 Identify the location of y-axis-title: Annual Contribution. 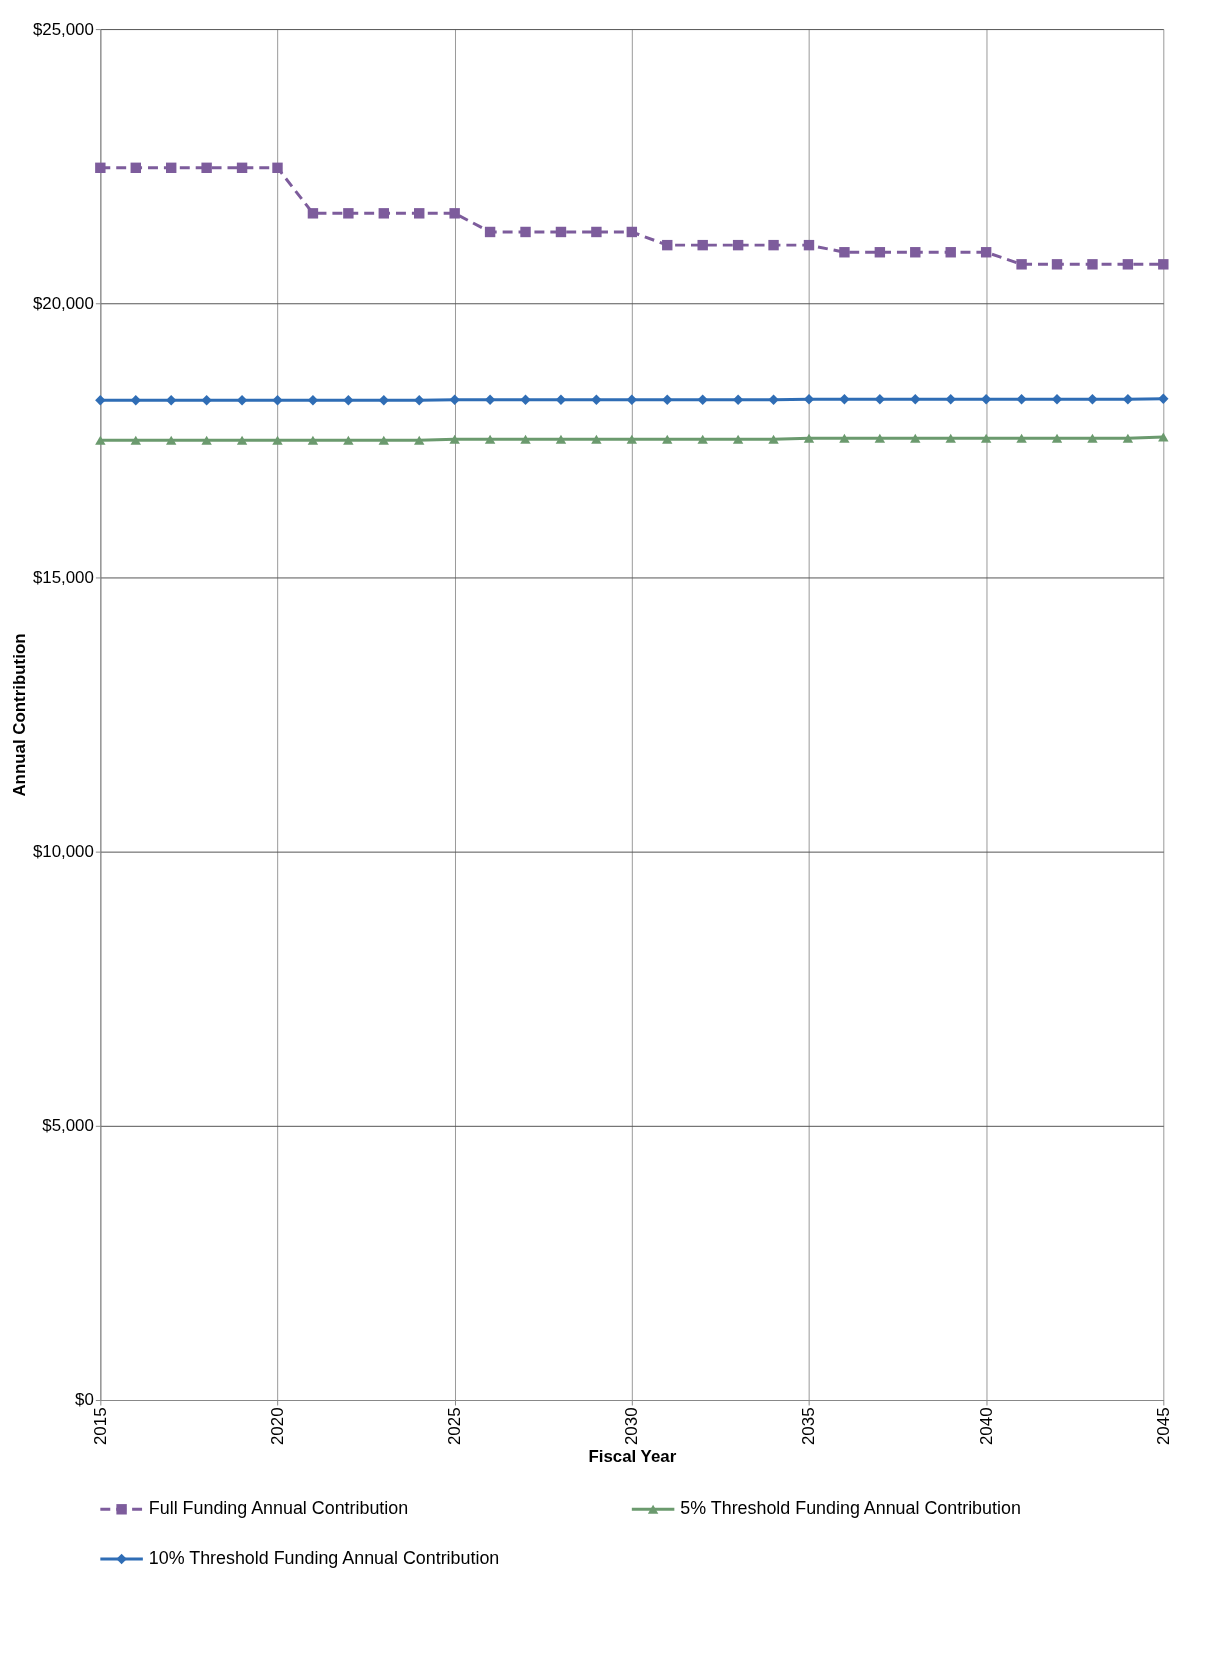
(19, 715).